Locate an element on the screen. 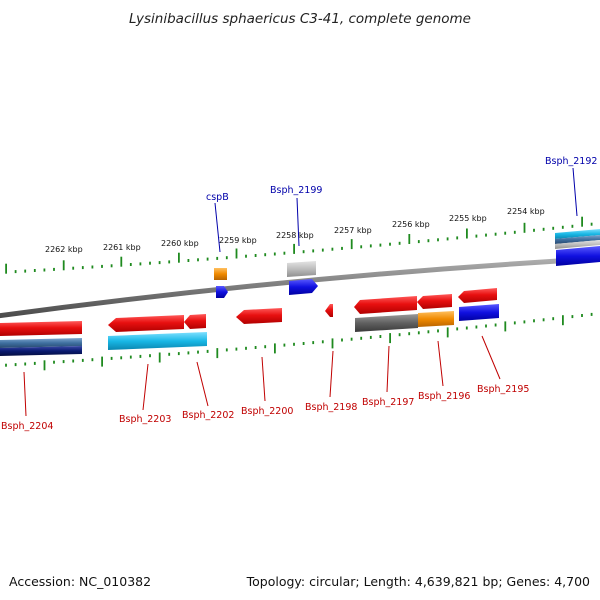 The image size is (600, 600). gene-label-Bsph_2199: Bsph_2199 is located at coordinates (296, 190).